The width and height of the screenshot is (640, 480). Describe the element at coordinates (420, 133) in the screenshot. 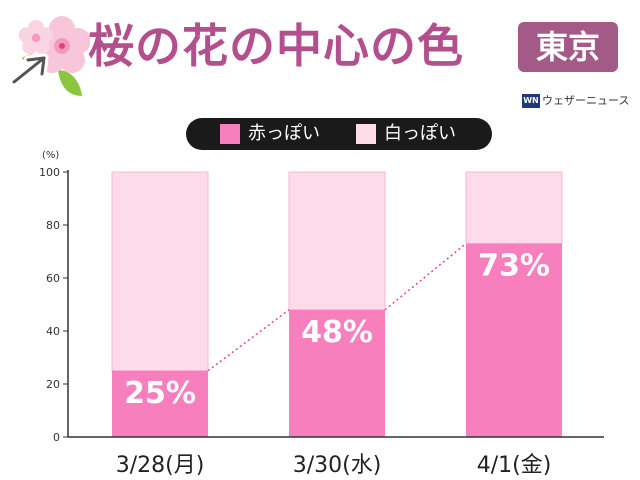

I see `legend-label-white: 白っぽい` at that location.